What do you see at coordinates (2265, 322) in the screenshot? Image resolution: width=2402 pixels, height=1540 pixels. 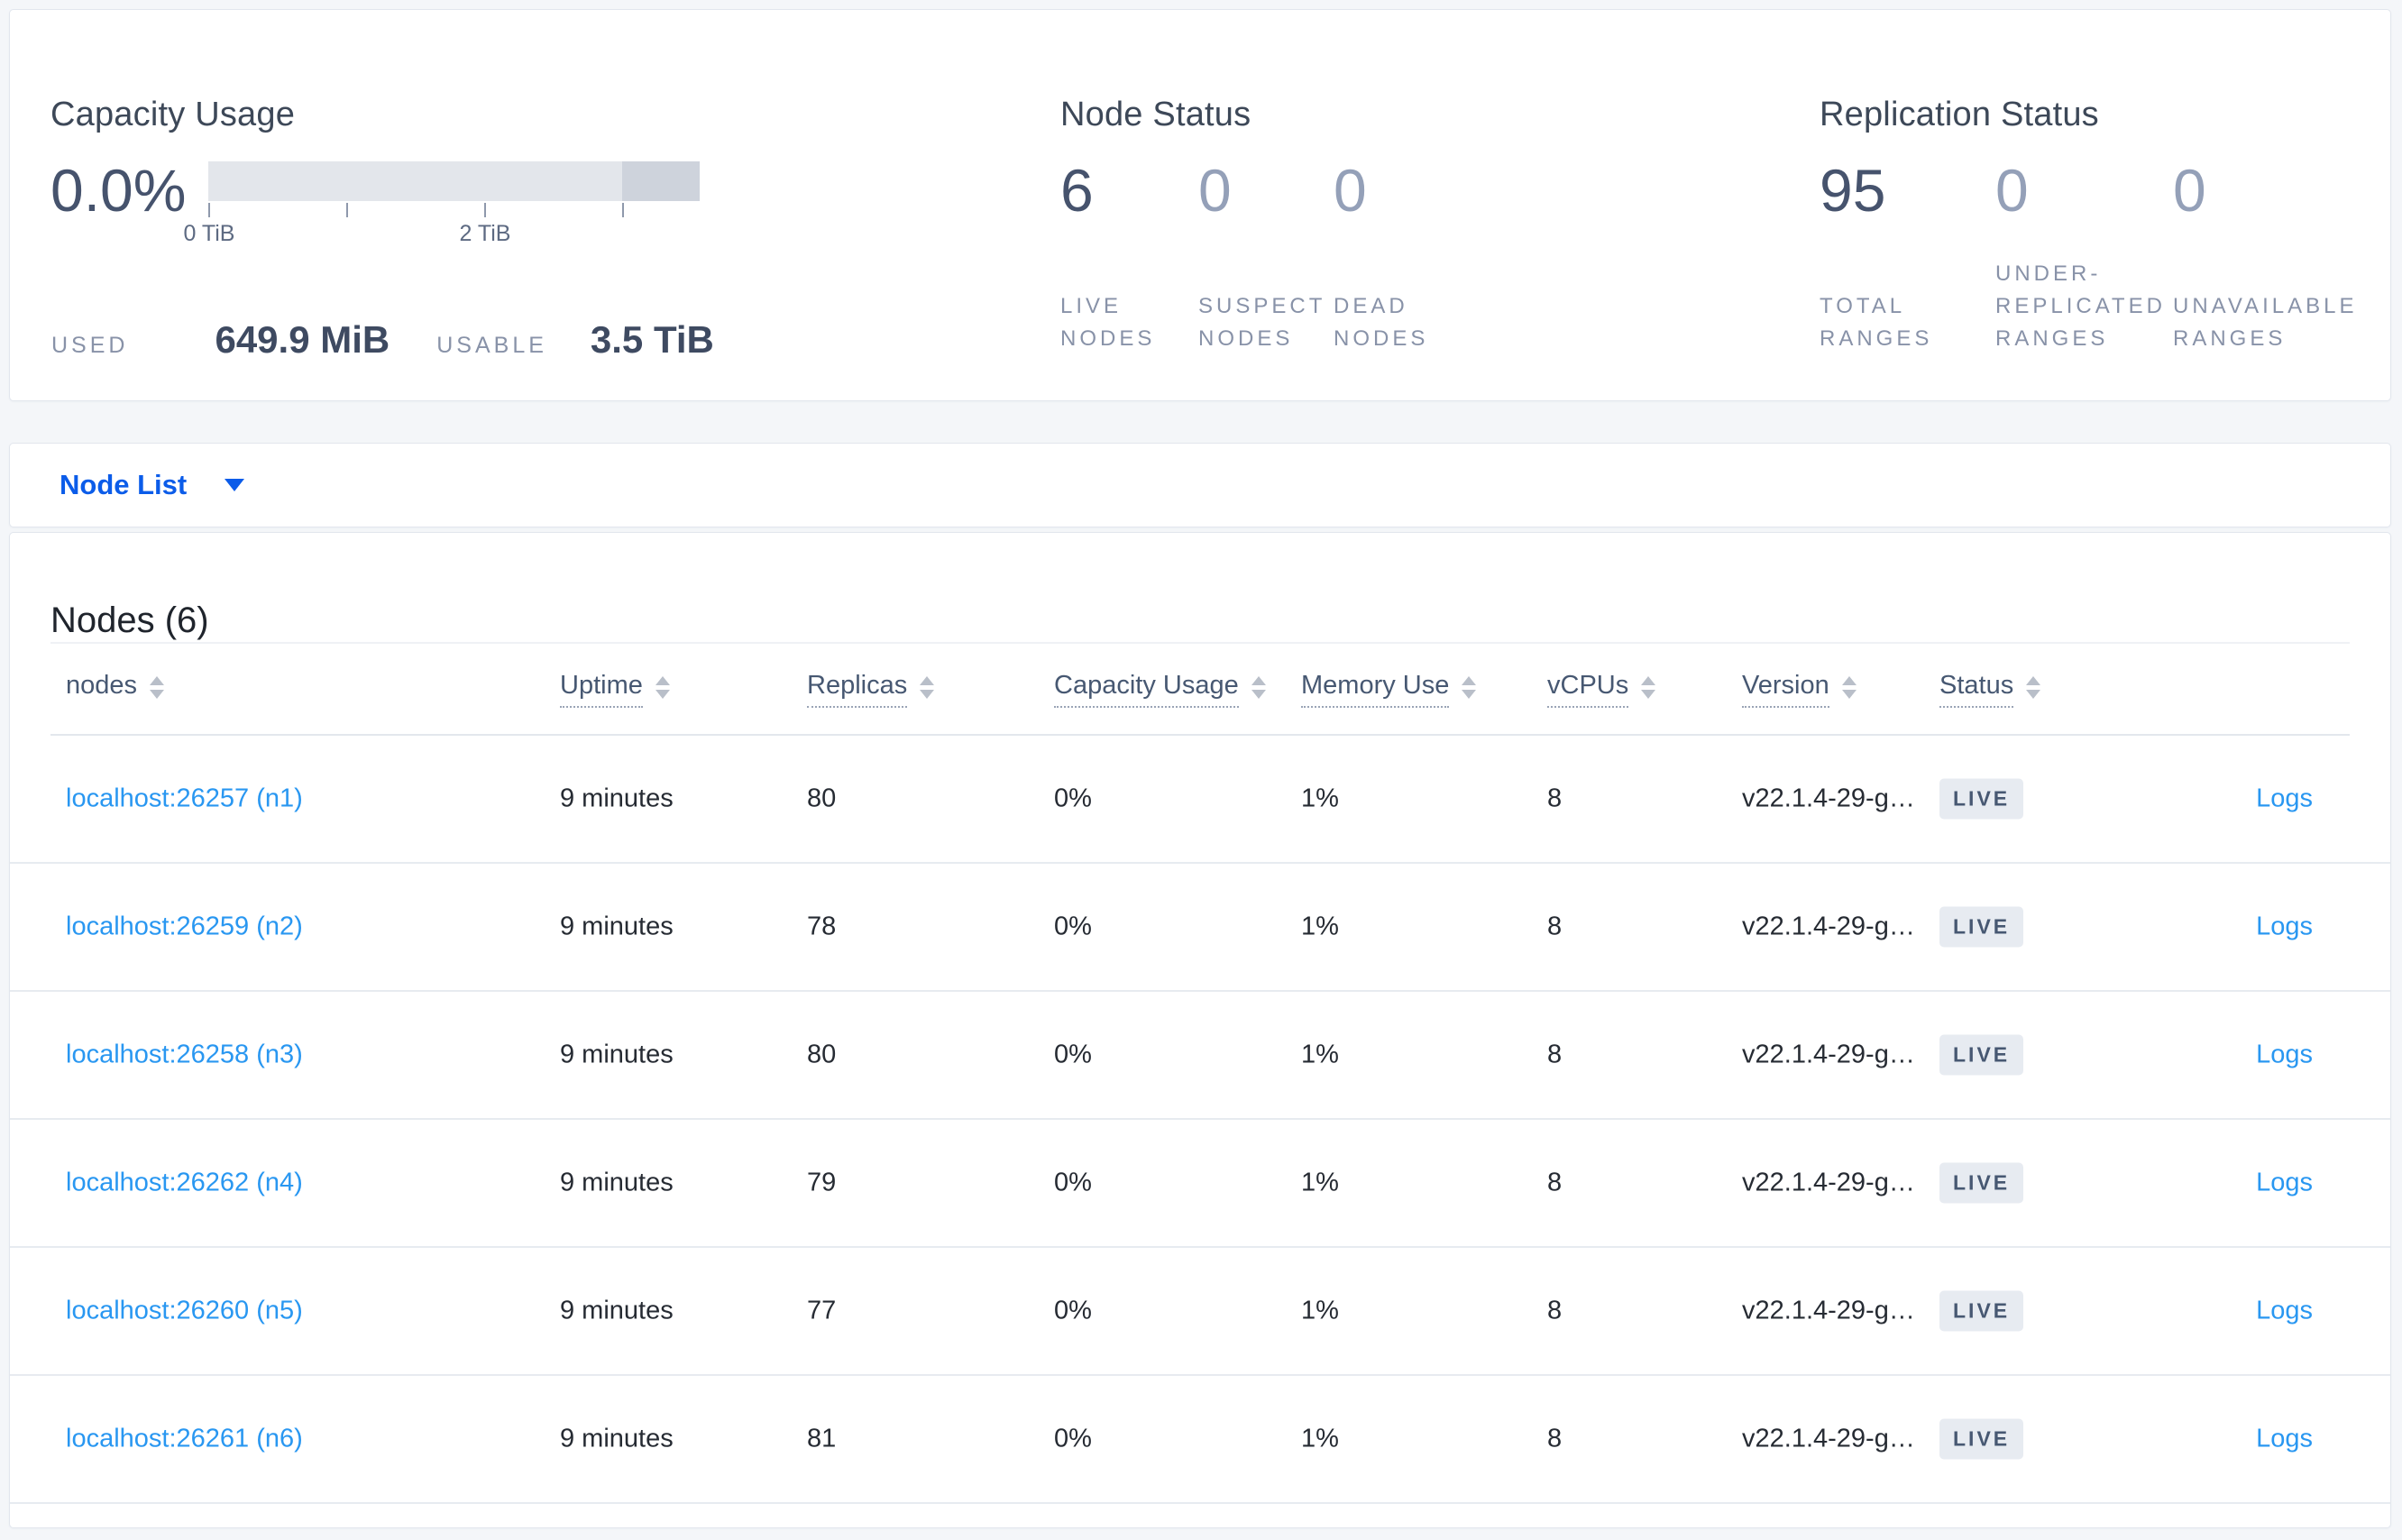 I see `unavailable-ranges-label: UNAVAILABLE RANGES` at bounding box center [2265, 322].